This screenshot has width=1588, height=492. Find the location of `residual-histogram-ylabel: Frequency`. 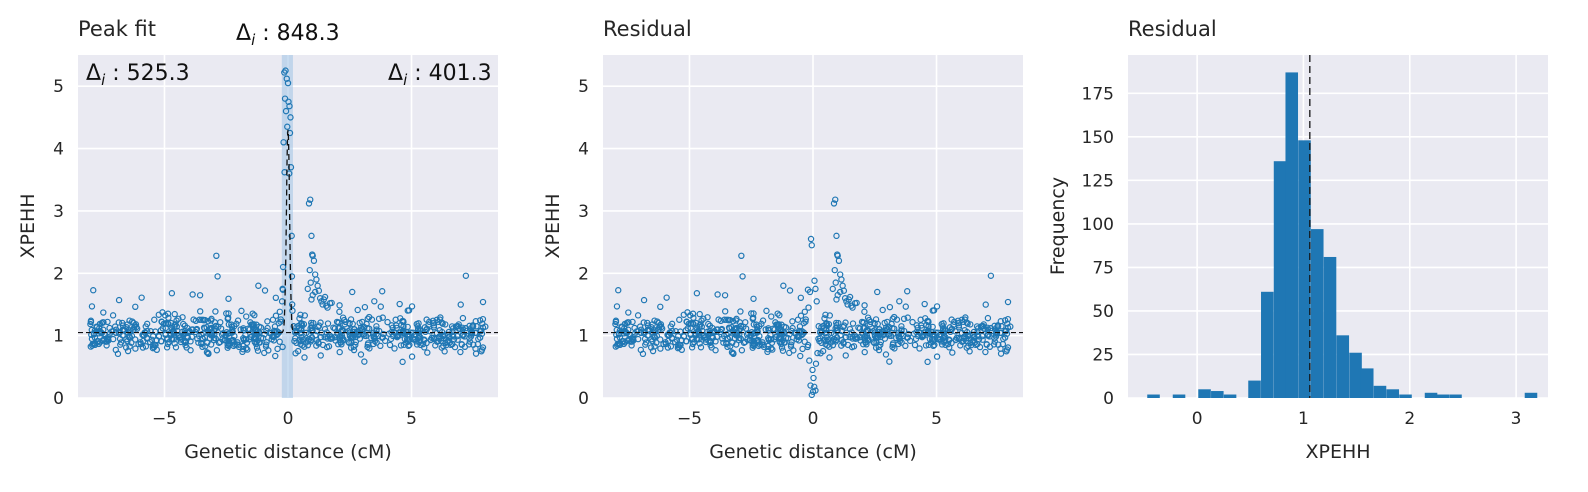

residual-histogram-ylabel: Frequency is located at coordinates (1058, 226).